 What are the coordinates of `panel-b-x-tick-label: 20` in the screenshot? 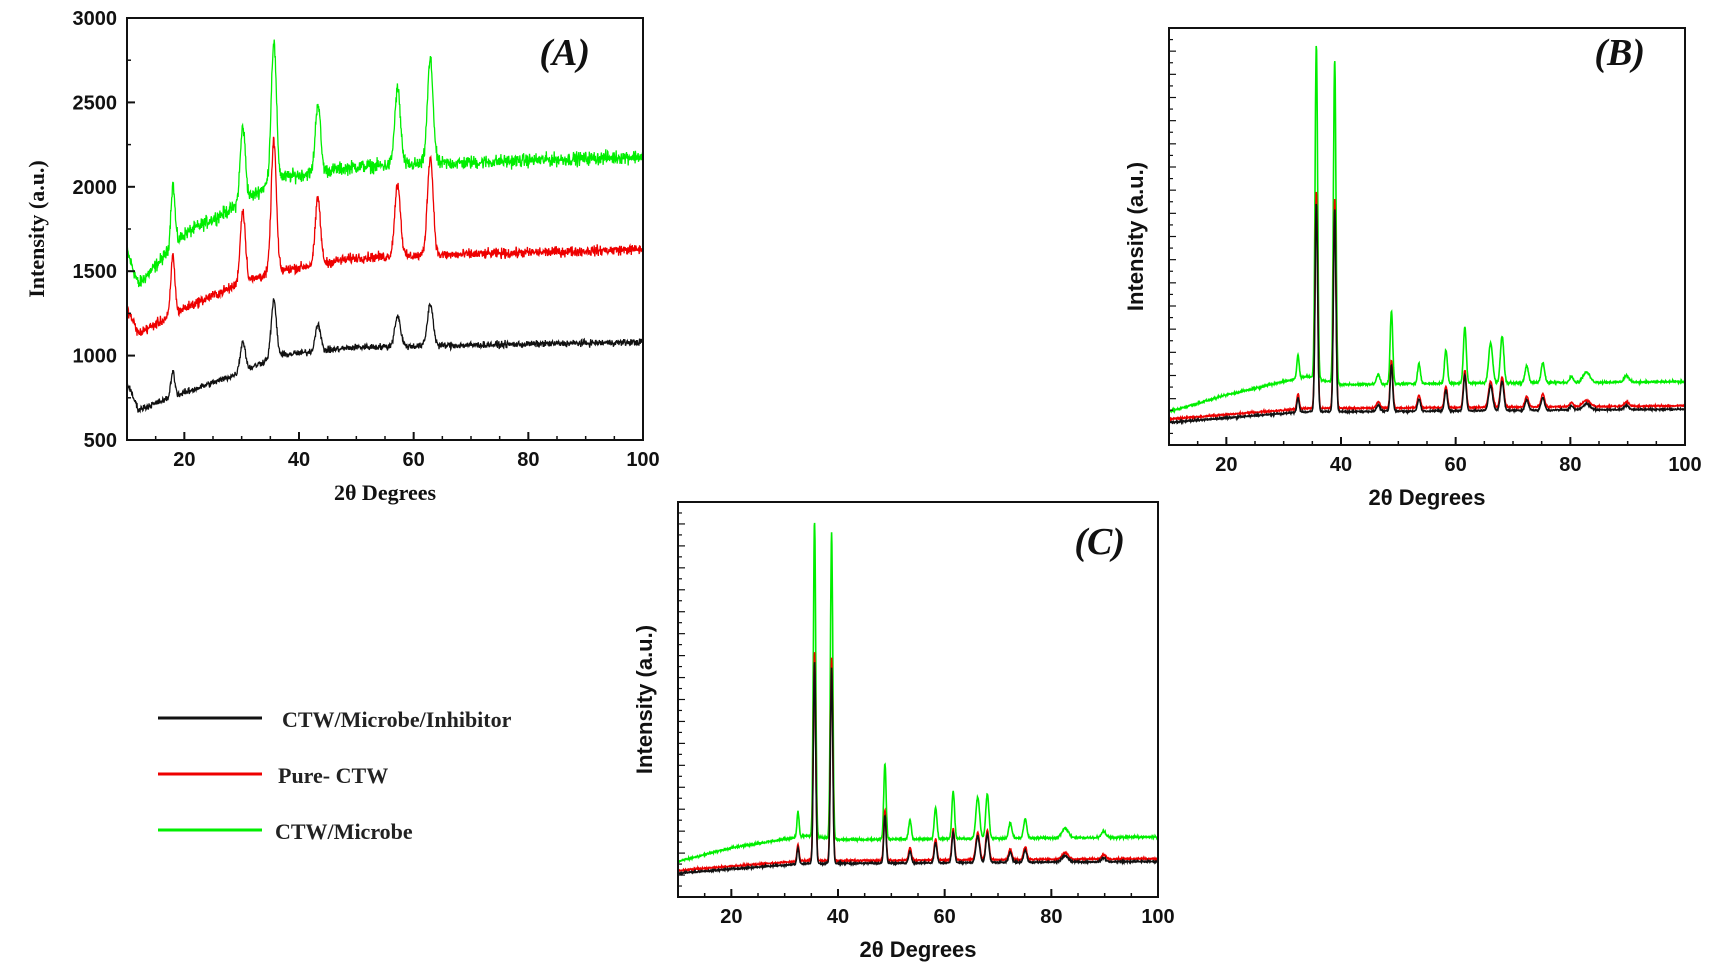 It's located at (1226, 465).